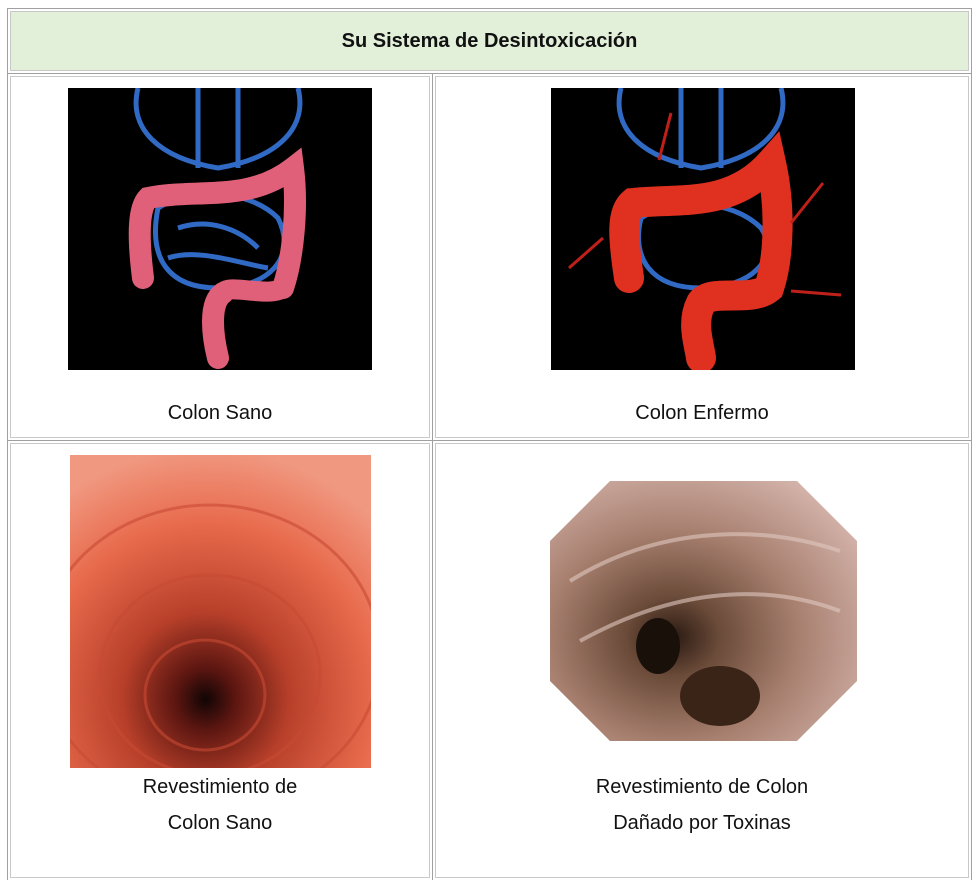 Image resolution: width=973 pixels, height=880 pixels. I want to click on caption-line: Colon Enfermo, so click(702, 413).